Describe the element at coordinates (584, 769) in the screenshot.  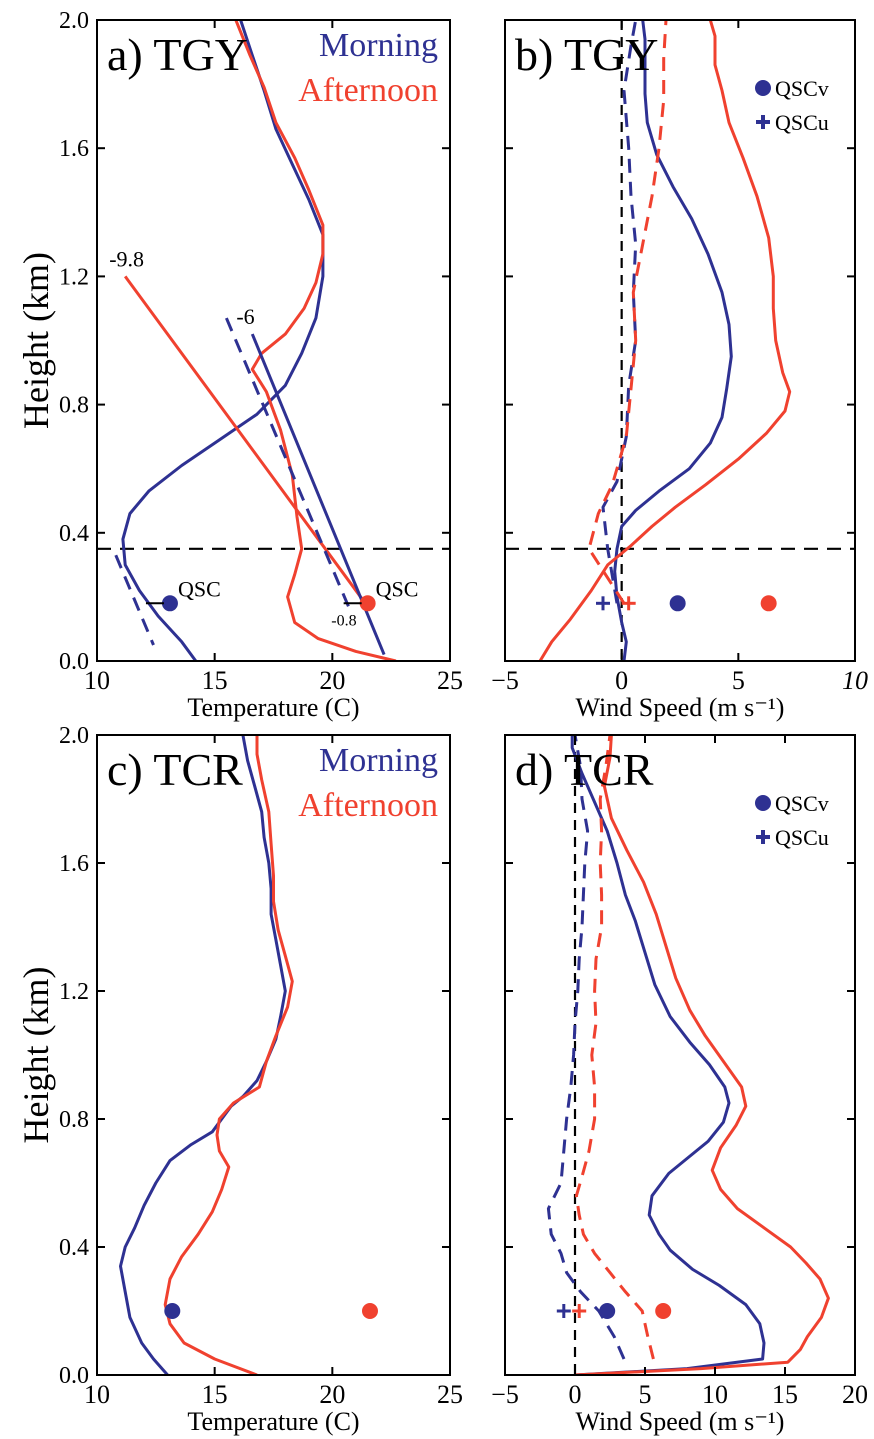
I see `panel-title: d) TCR` at that location.